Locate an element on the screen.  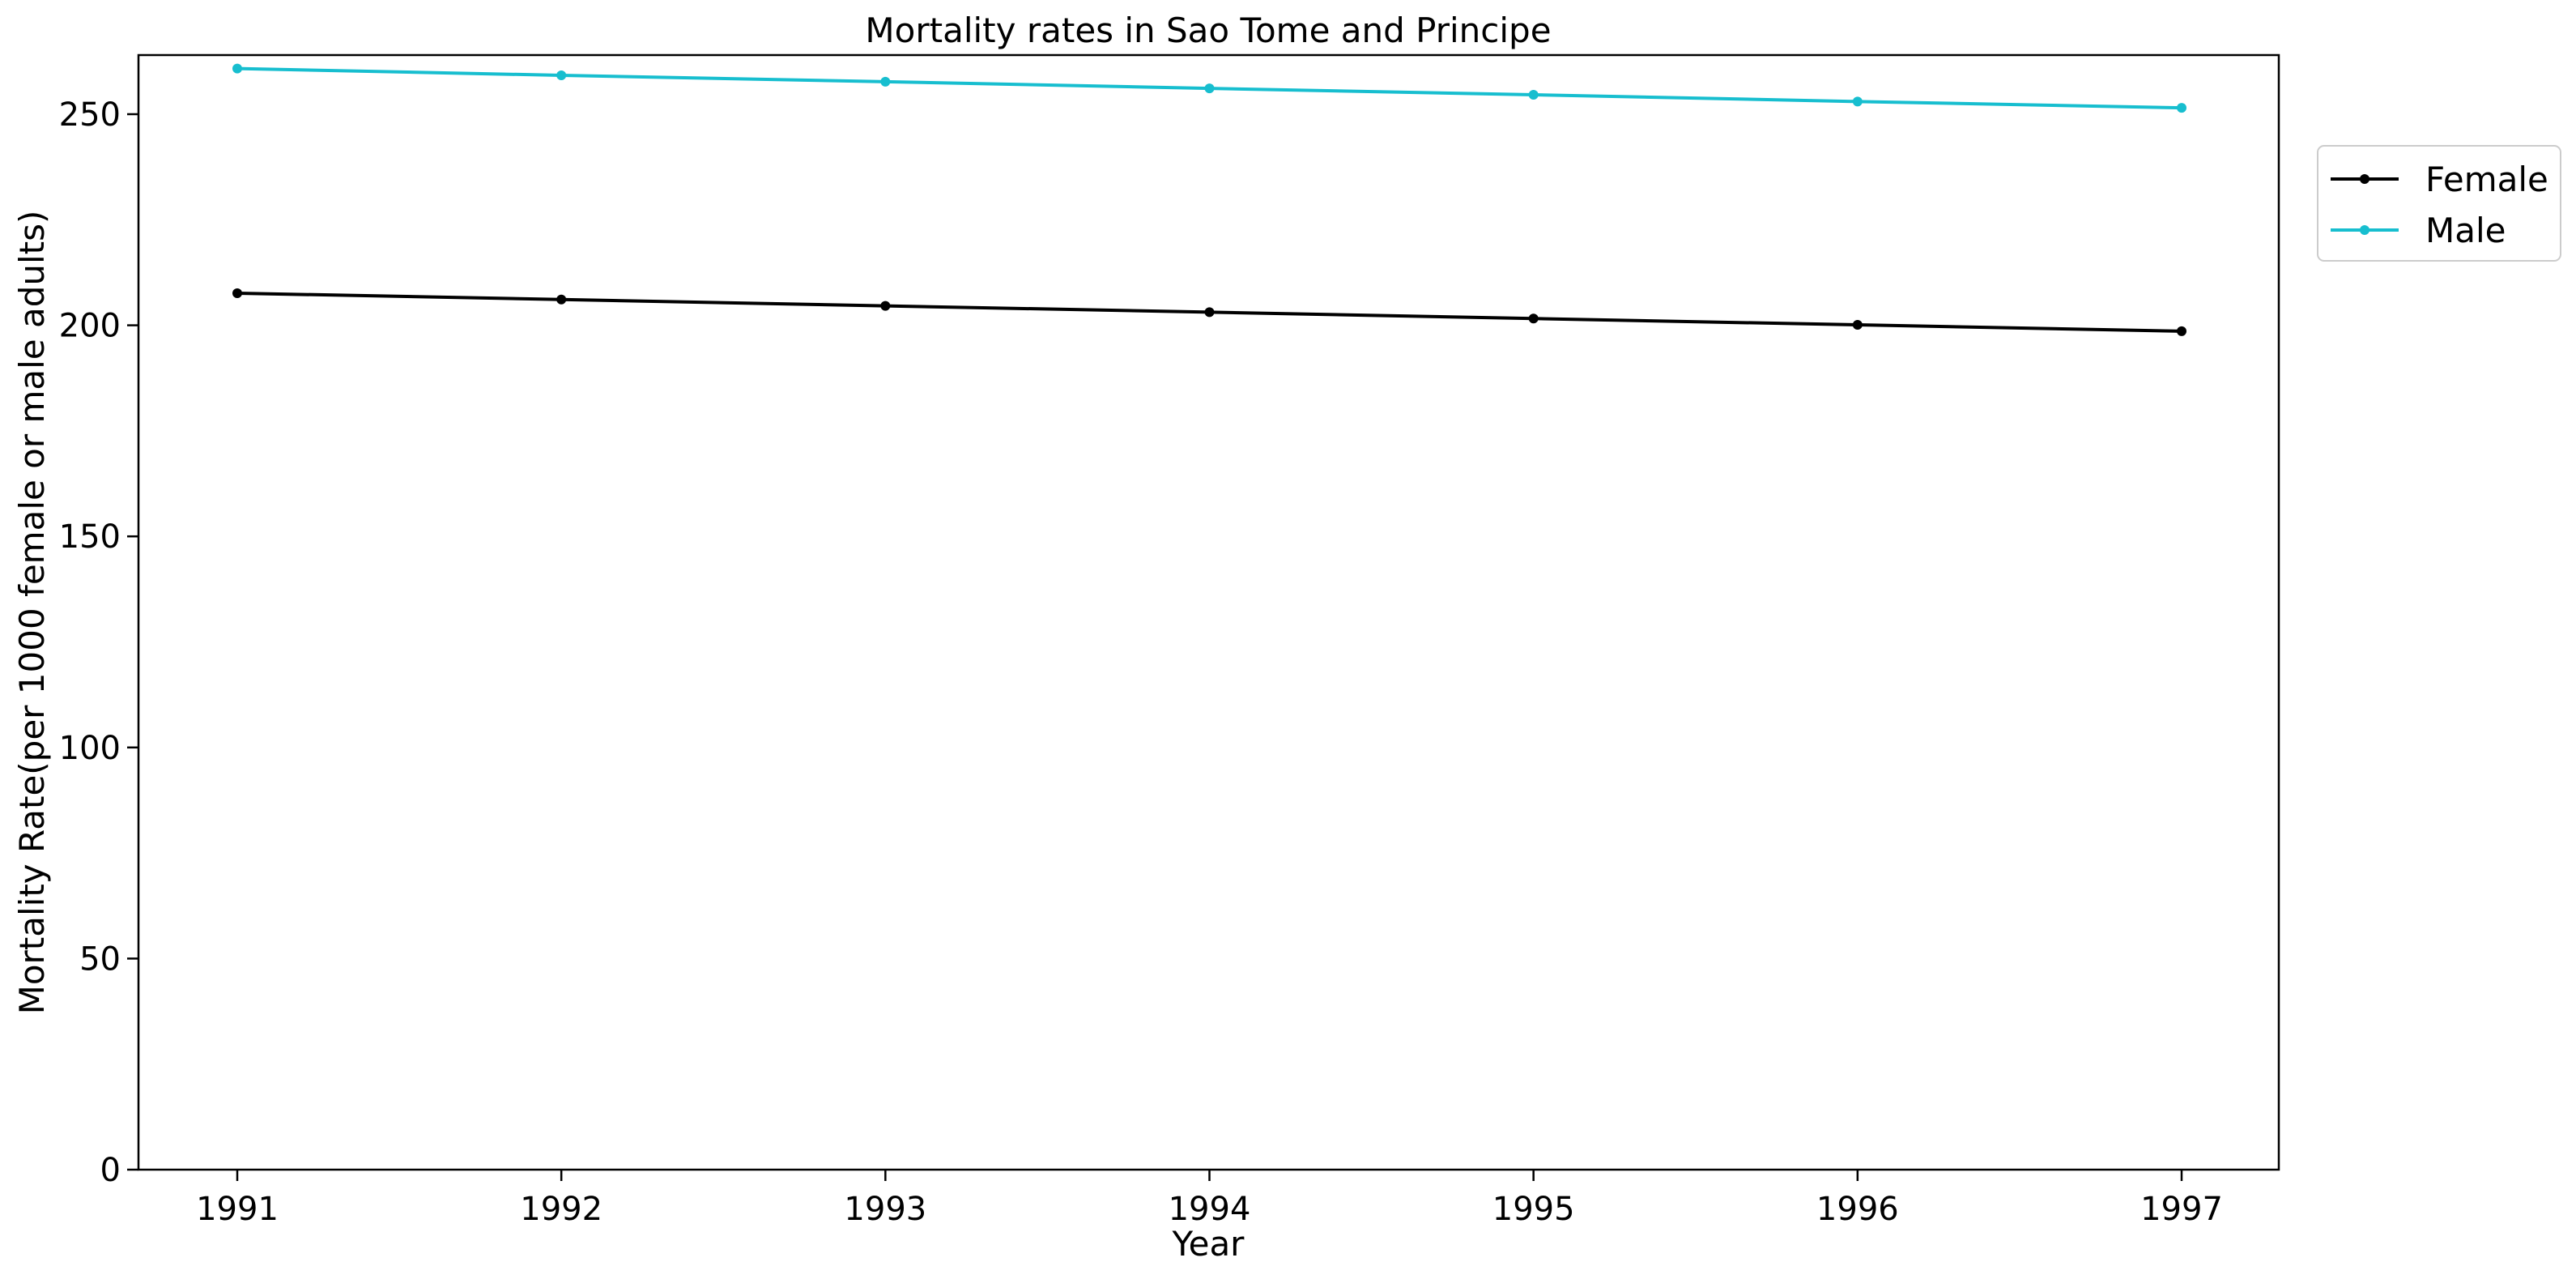
x-tick-label: 1995 is located at coordinates (1533, 1209).